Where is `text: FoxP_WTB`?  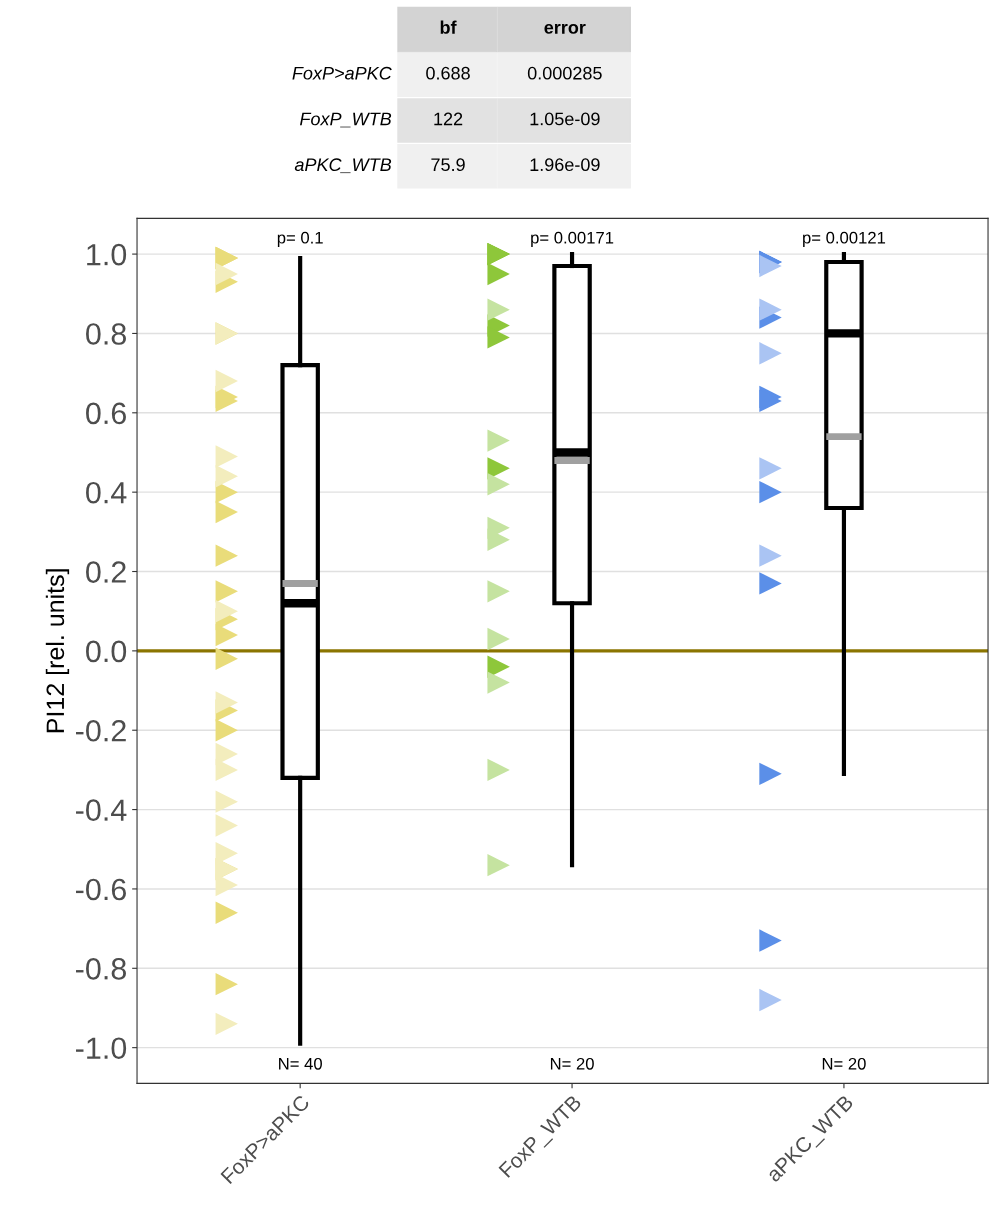 text: FoxP_WTB is located at coordinates (346, 120).